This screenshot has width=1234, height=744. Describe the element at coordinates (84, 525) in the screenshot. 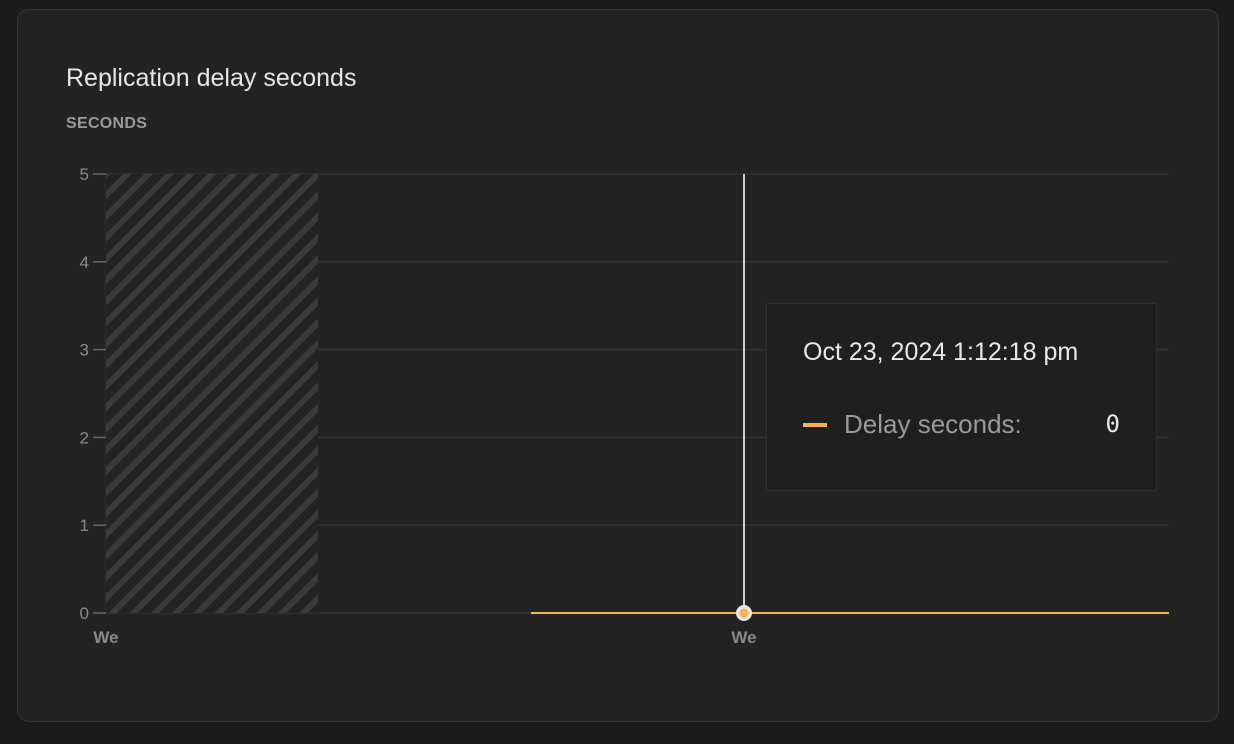

I see `y-tick-label: 1` at that location.